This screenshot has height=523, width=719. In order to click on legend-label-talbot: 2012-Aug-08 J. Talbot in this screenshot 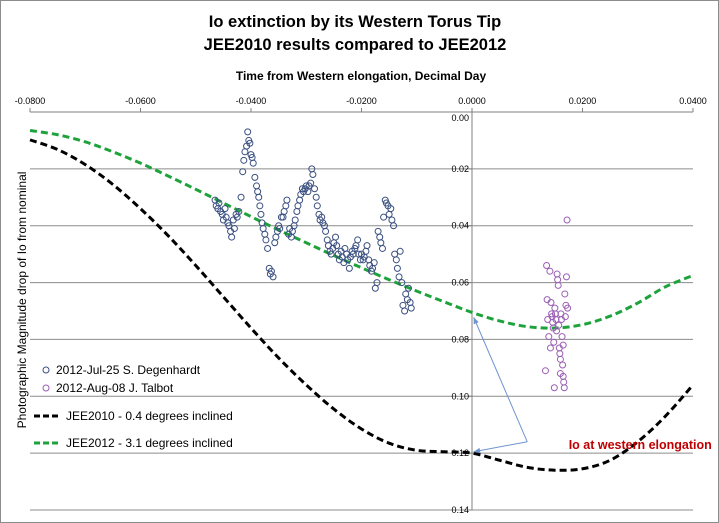, I will do `click(115, 388)`.